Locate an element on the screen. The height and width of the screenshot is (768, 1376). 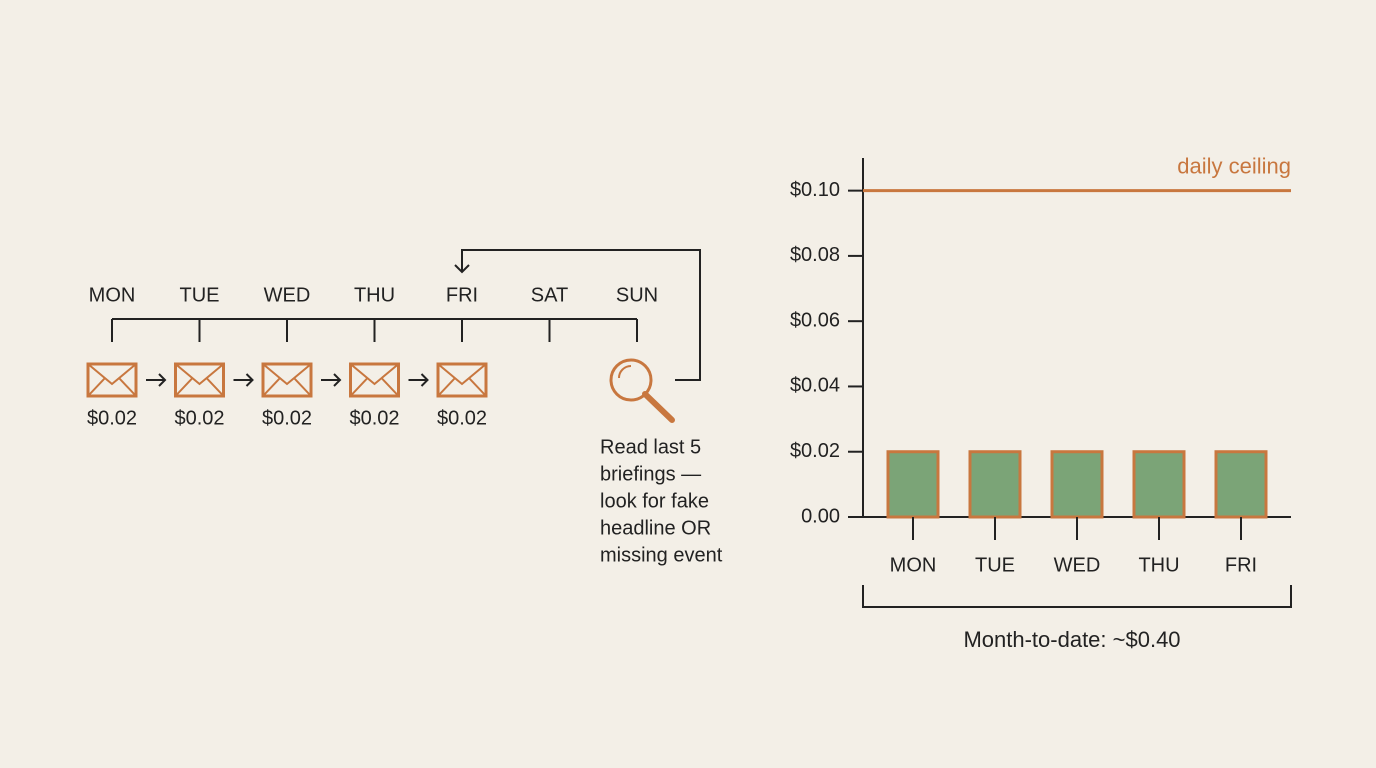
magnifier is located at coordinates (642, 390).